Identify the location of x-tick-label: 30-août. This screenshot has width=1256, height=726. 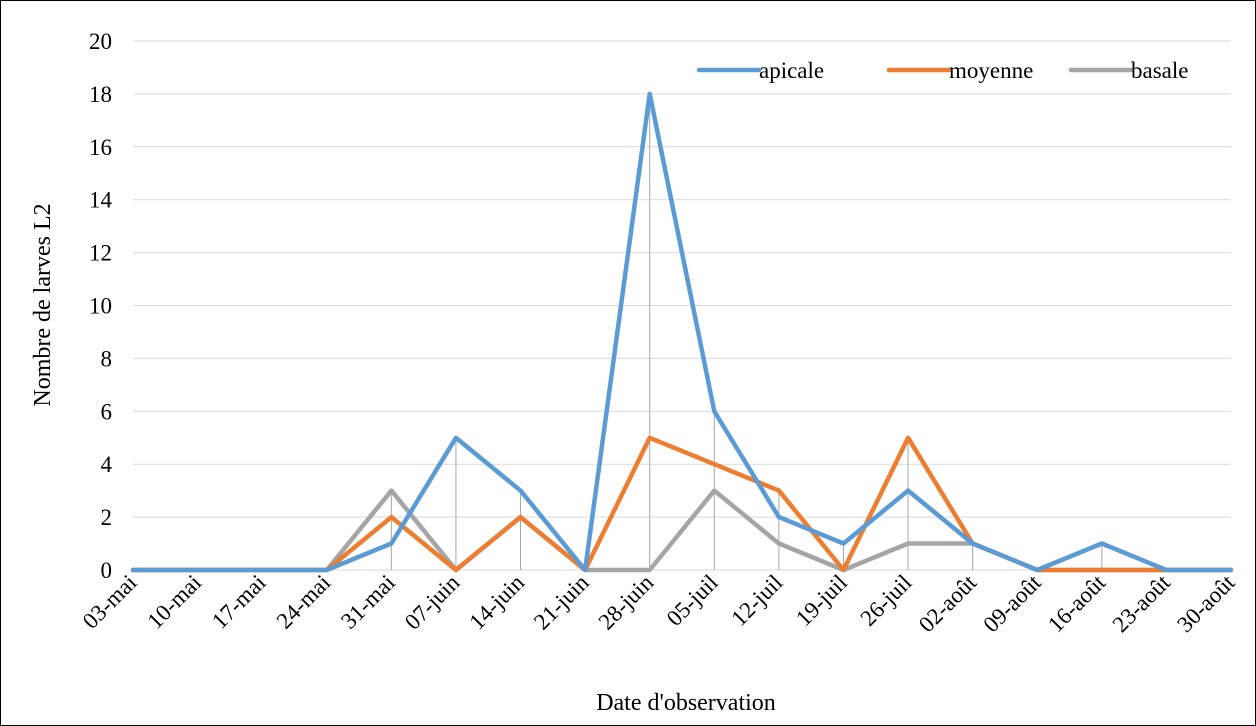
(1206, 603).